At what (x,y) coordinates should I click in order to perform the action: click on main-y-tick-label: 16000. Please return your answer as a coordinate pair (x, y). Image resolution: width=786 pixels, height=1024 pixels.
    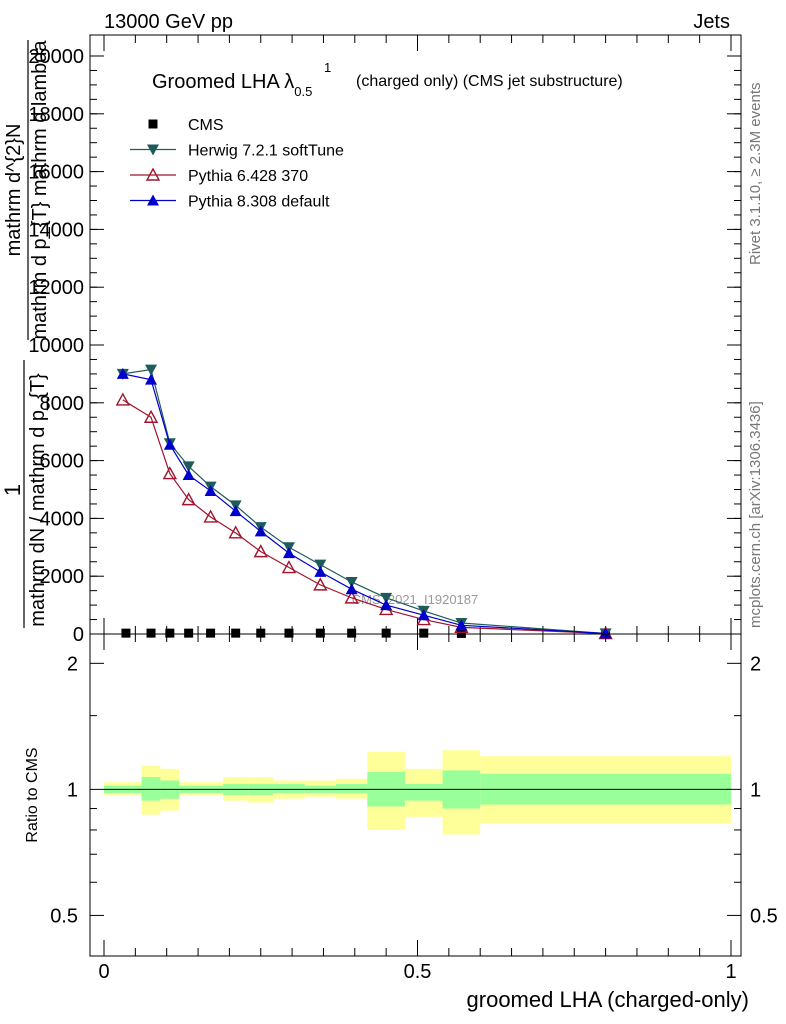
    Looking at the image, I should click on (56, 173).